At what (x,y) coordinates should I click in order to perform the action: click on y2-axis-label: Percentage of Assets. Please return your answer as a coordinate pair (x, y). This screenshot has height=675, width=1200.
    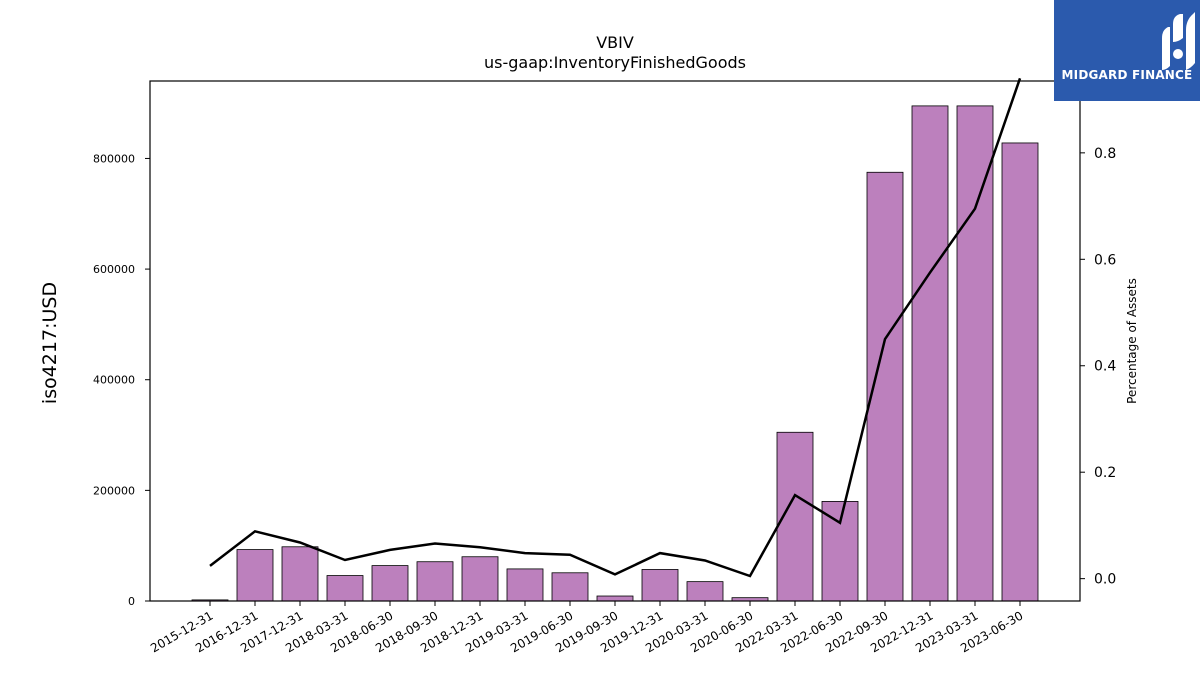
    Looking at the image, I should click on (1132, 341).